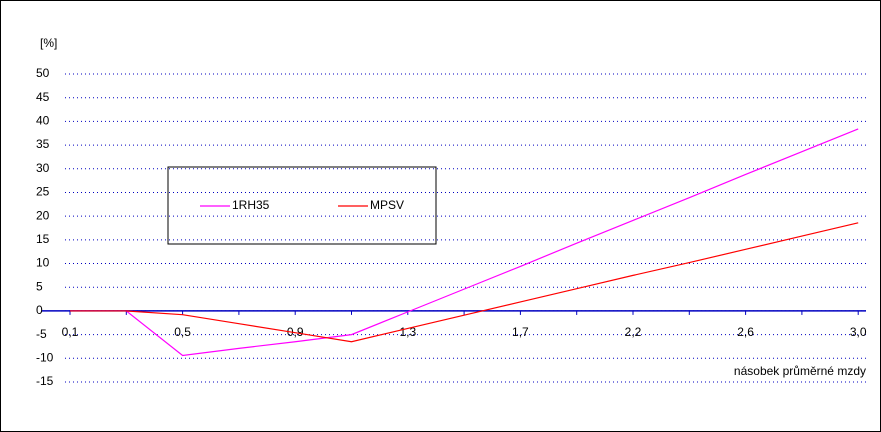 The image size is (881, 432). What do you see at coordinates (43, 192) in the screenshot?
I see `y-tick-label: 25` at bounding box center [43, 192].